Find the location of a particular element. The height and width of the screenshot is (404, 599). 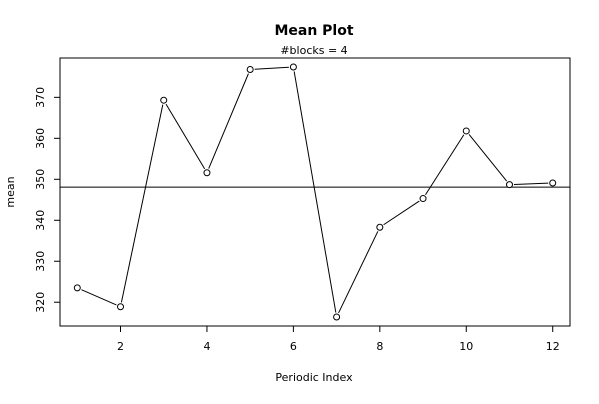

x-tick-label: 12 is located at coordinates (553, 346).